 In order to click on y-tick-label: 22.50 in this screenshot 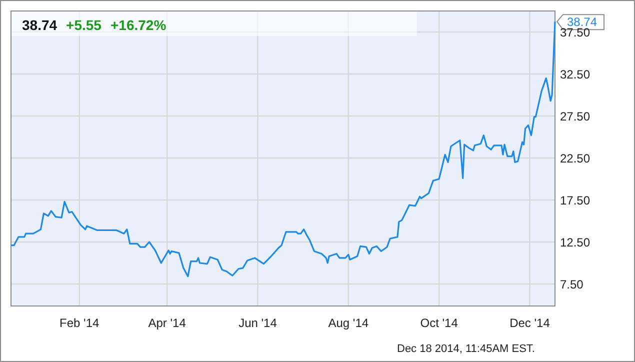, I will do `click(575, 158)`.